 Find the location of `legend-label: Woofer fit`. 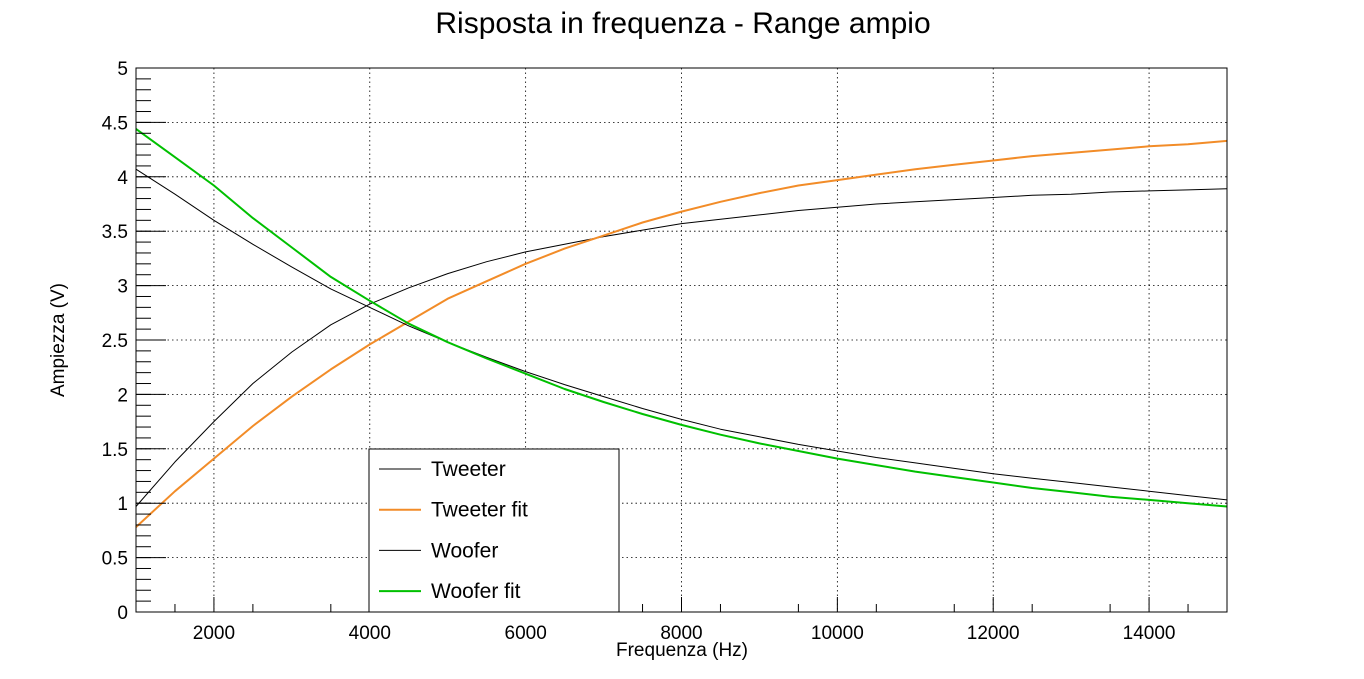

legend-label: Woofer fit is located at coordinates (476, 591).